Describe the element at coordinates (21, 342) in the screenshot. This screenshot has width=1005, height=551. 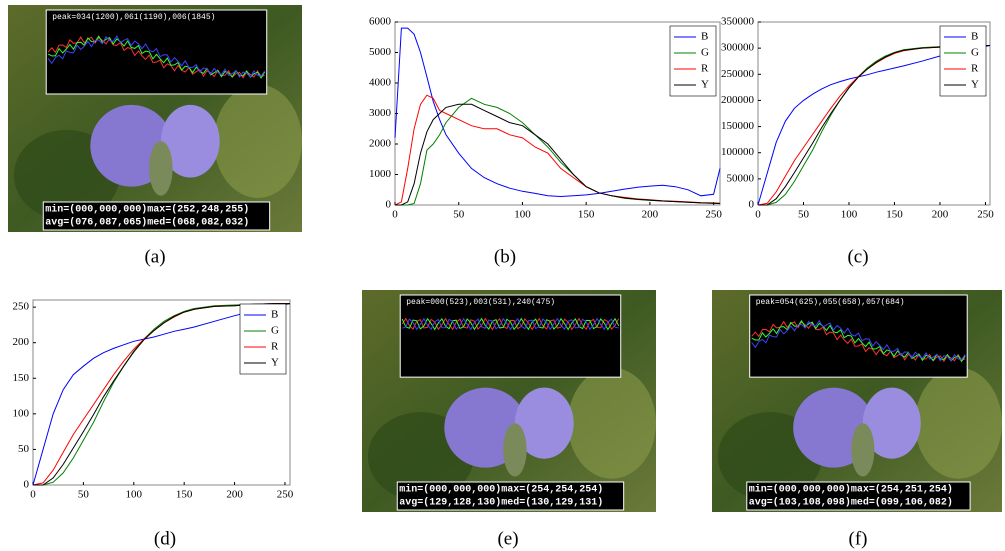
I see `y-tick-label: 200` at that location.